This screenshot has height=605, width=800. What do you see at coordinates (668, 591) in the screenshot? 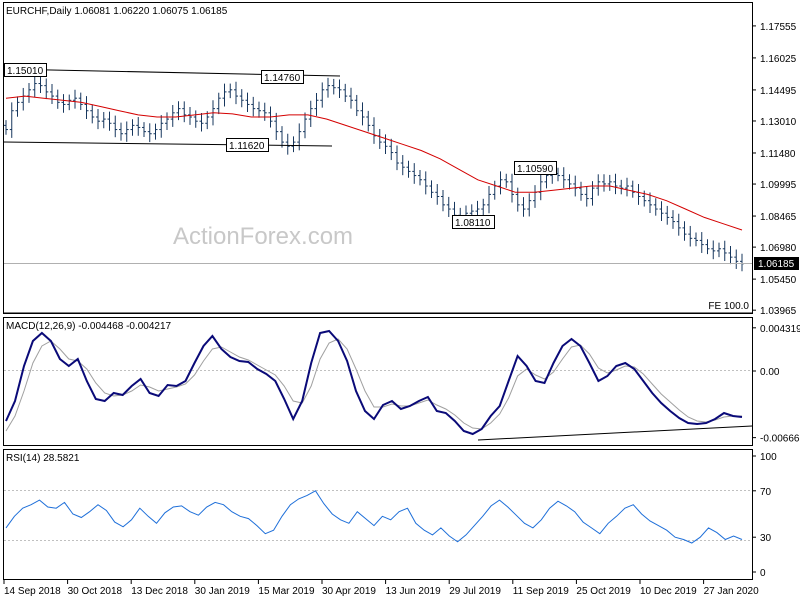
I see `x-tick-label: 10 Dec 2019` at bounding box center [668, 591].